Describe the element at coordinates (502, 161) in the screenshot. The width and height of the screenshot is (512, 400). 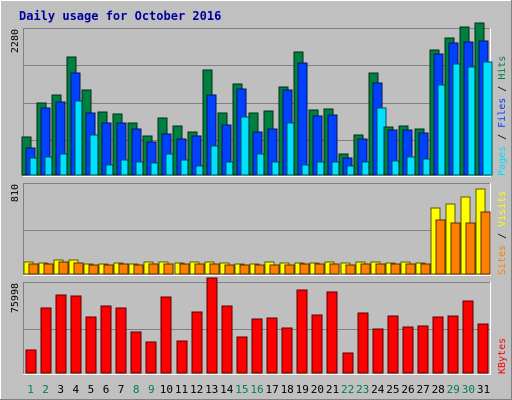
I see `legend-pages: Pages` at that location.